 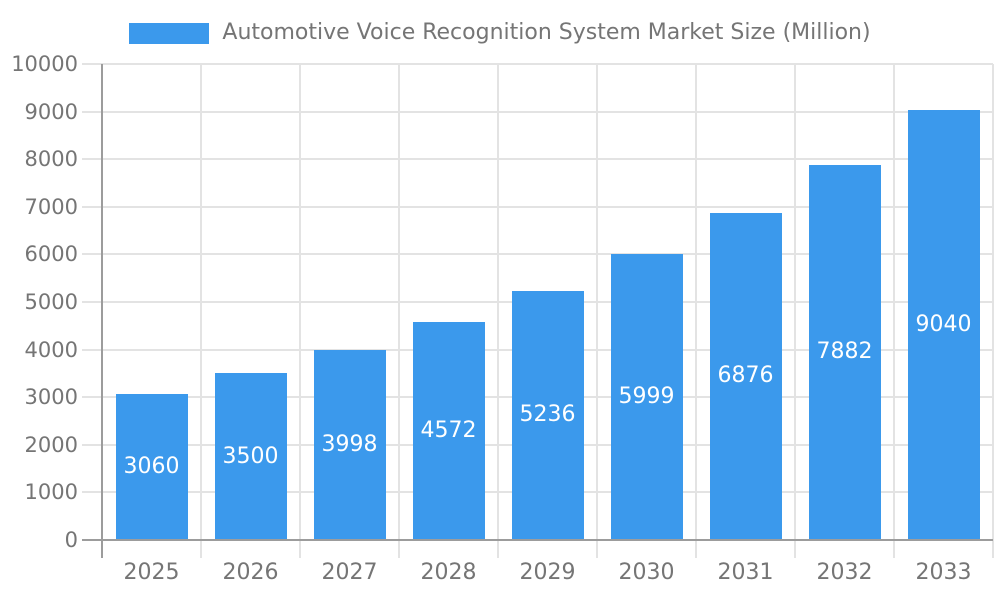 I want to click on y-axis-tick-label: 4000, so click(x=51, y=349).